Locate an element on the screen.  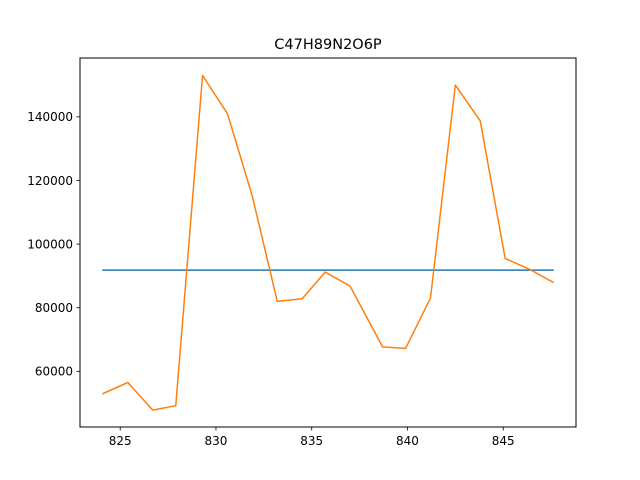
x-tick-label: 835 is located at coordinates (311, 441).